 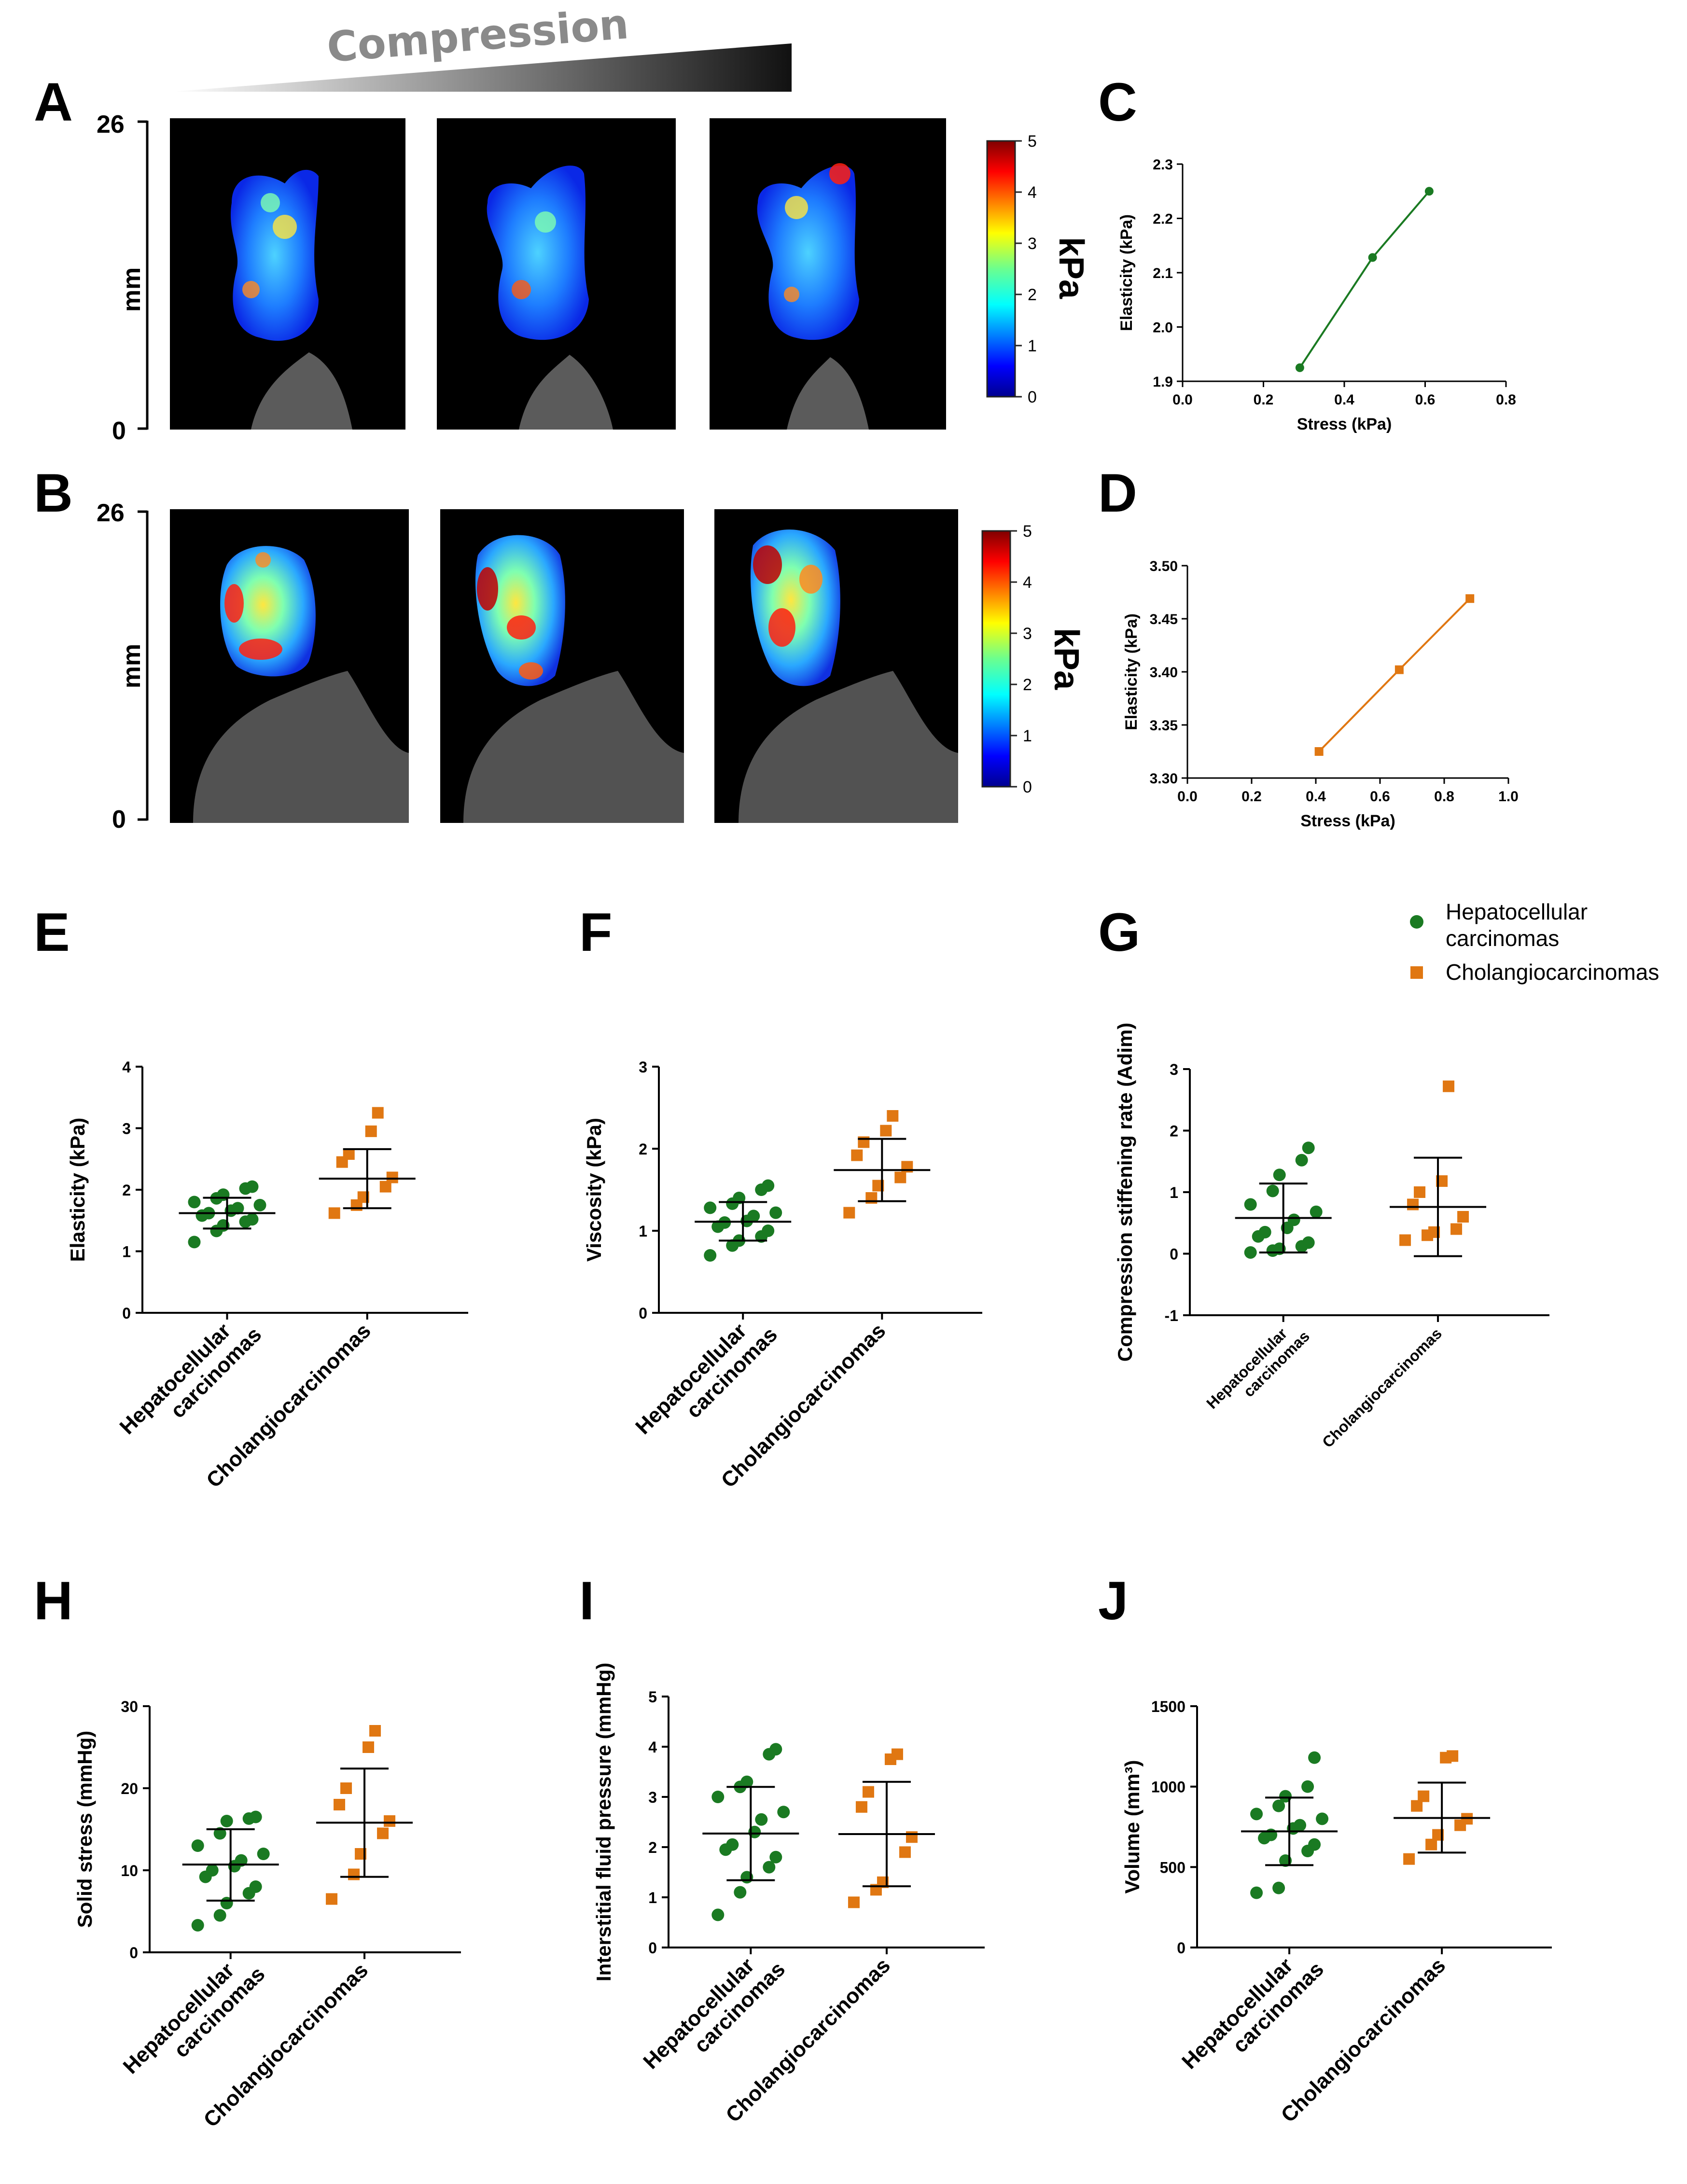 I want to click on row-b-axis-bottom: 0, so click(x=119, y=820).